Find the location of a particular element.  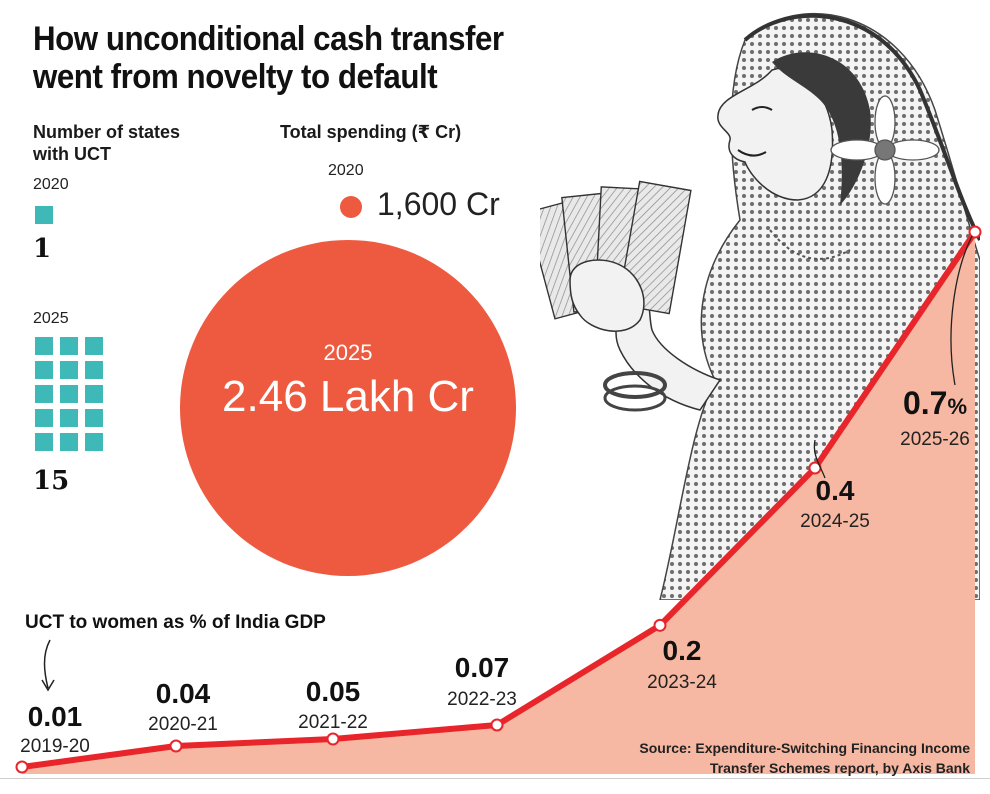

states-year-2025: 2025 is located at coordinates (51, 318).